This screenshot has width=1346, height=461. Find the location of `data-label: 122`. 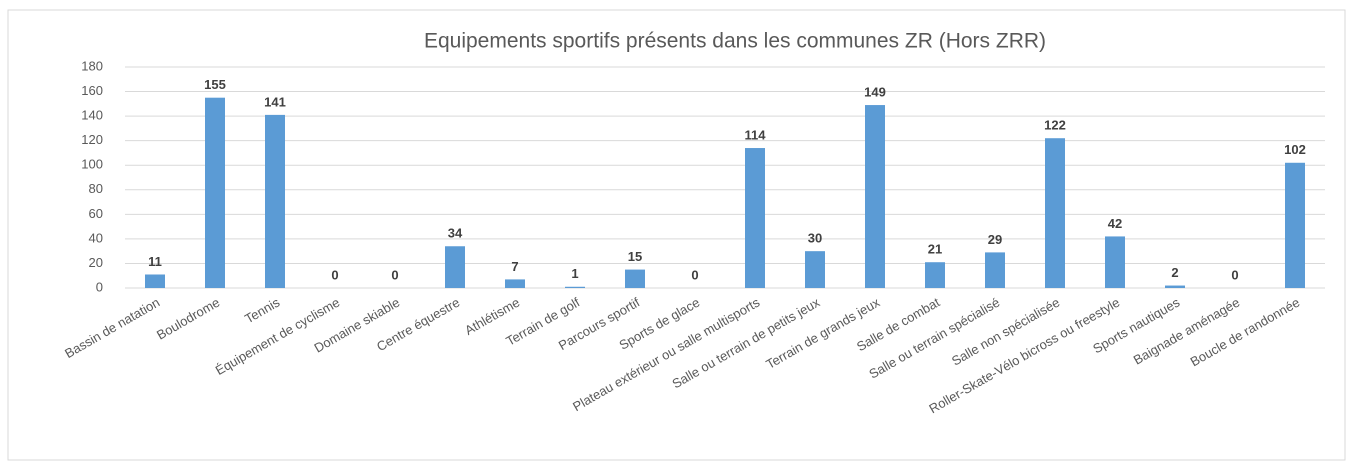

data-label: 122 is located at coordinates (1055, 125).